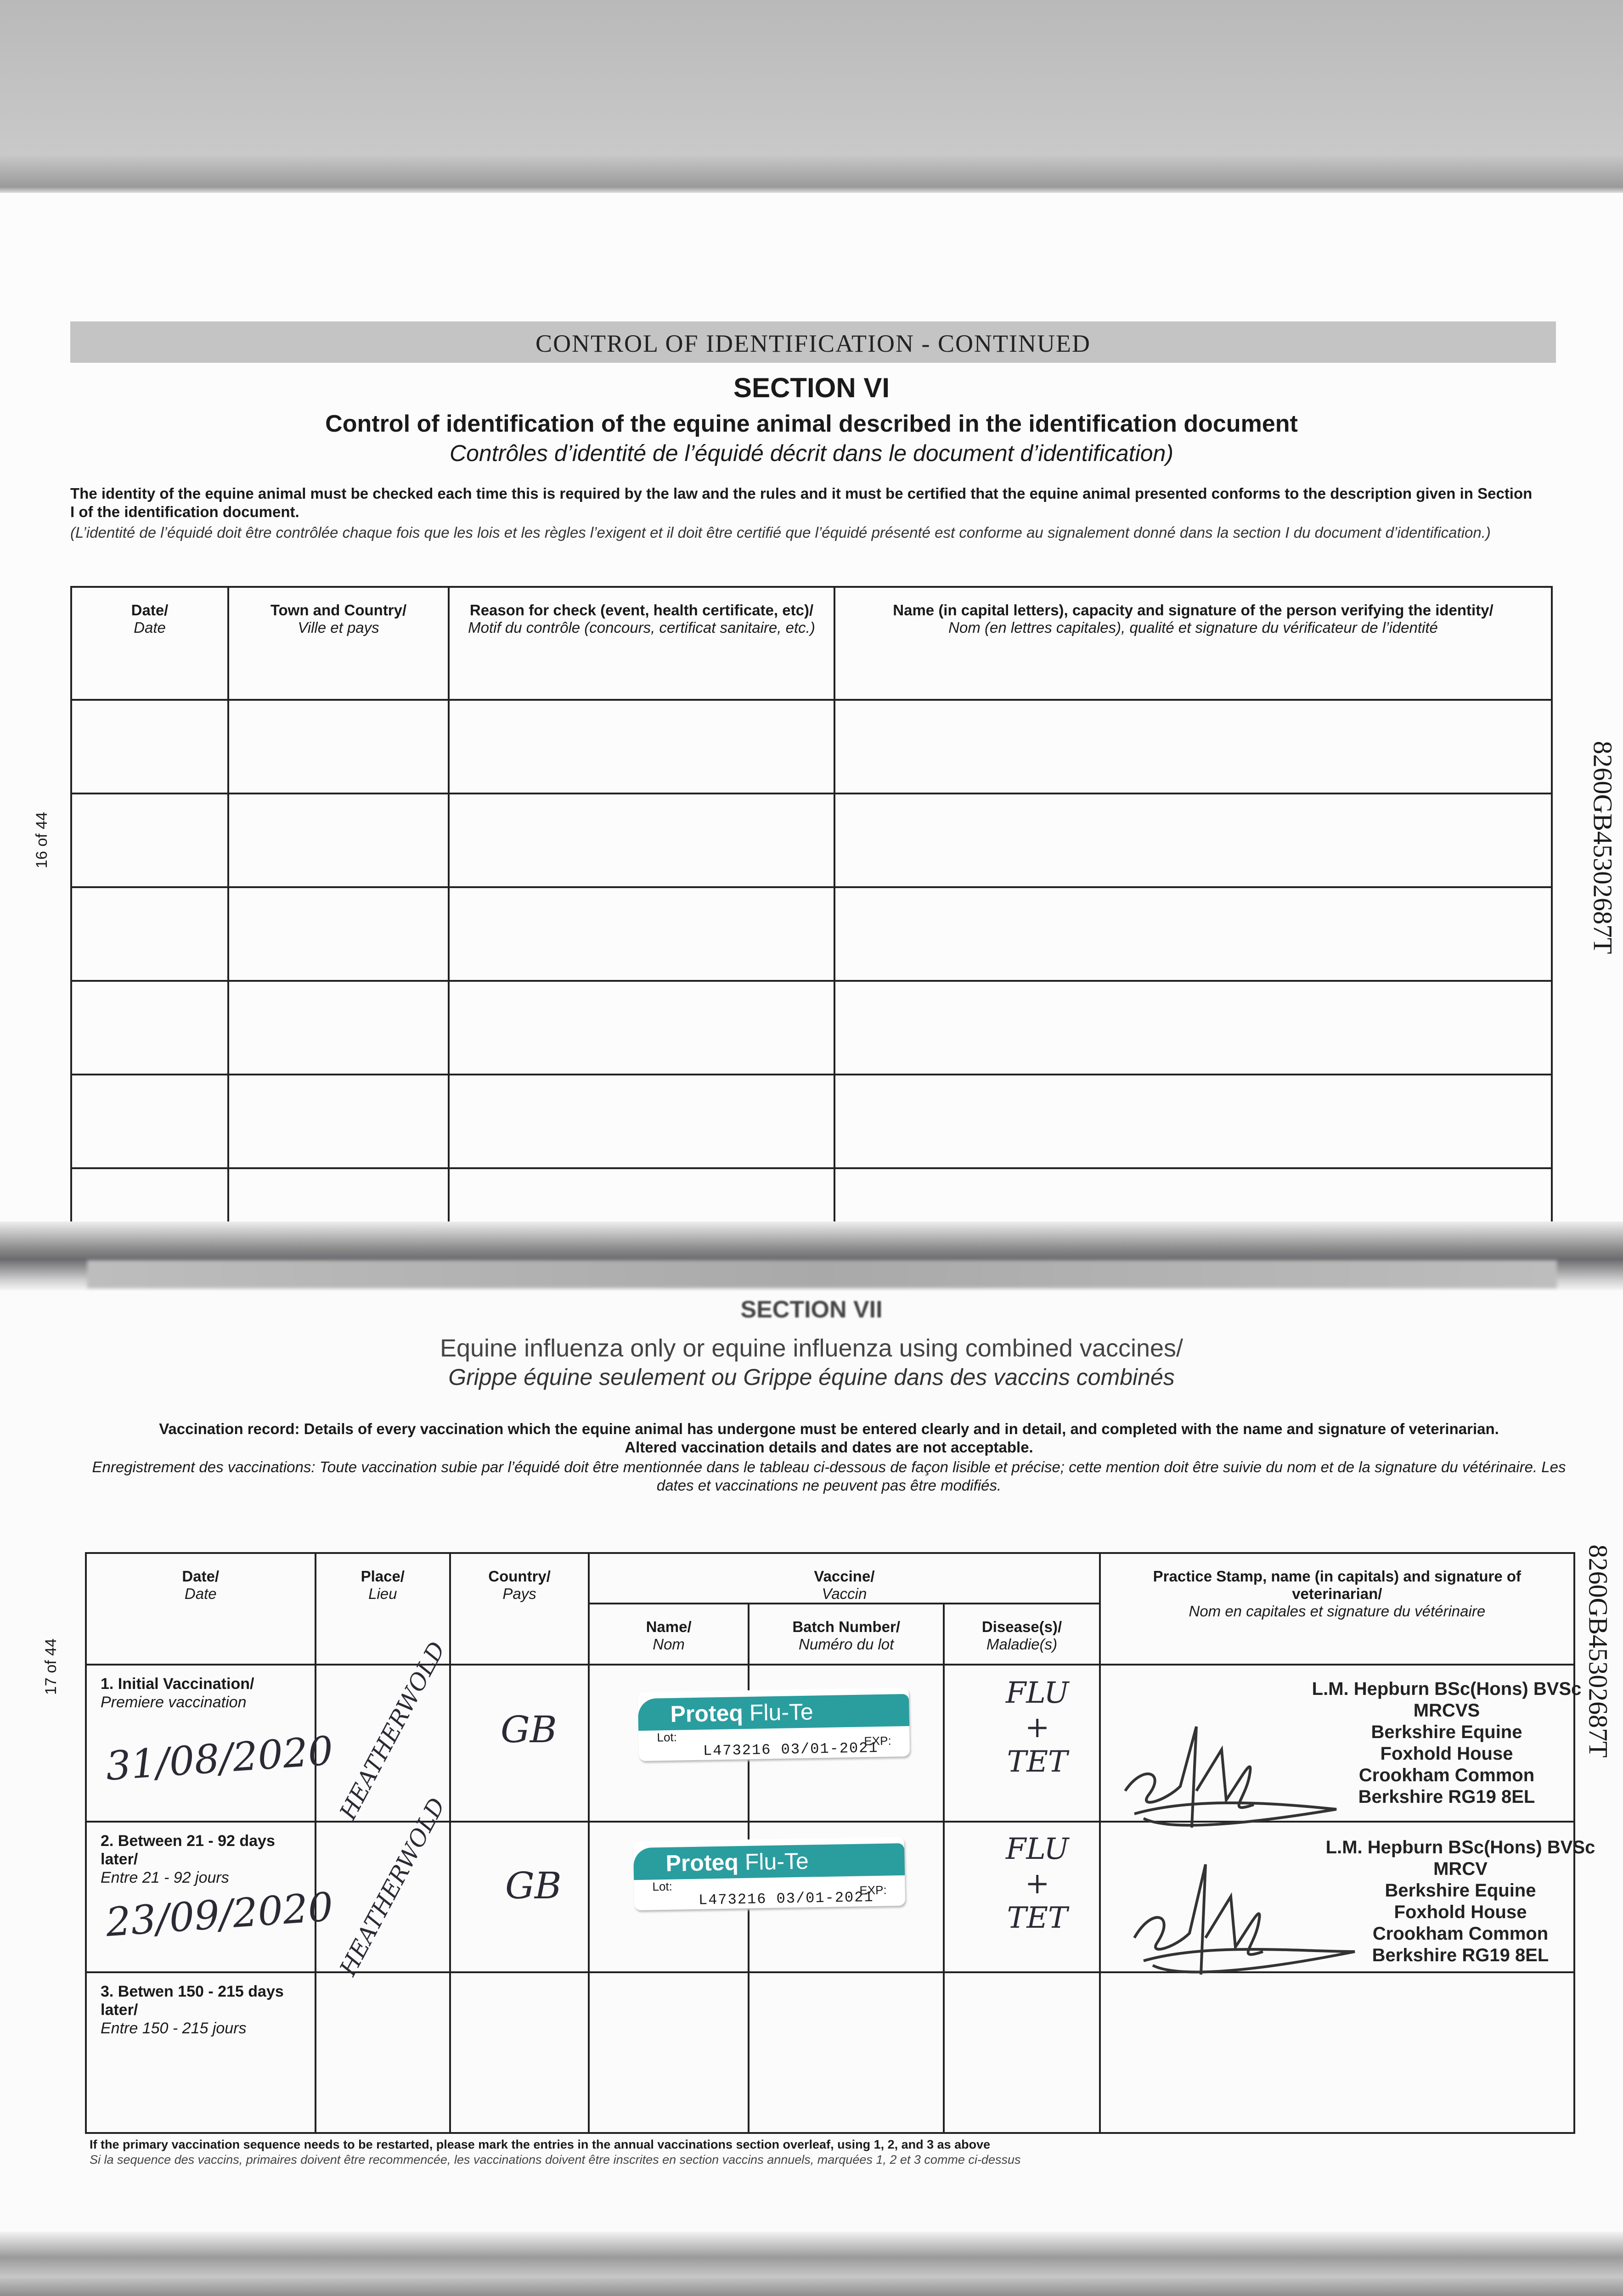 The image size is (1623, 2296). What do you see at coordinates (846, 1634) in the screenshot?
I see `col-batch-number: Batch Number/Numéro du lot` at bounding box center [846, 1634].